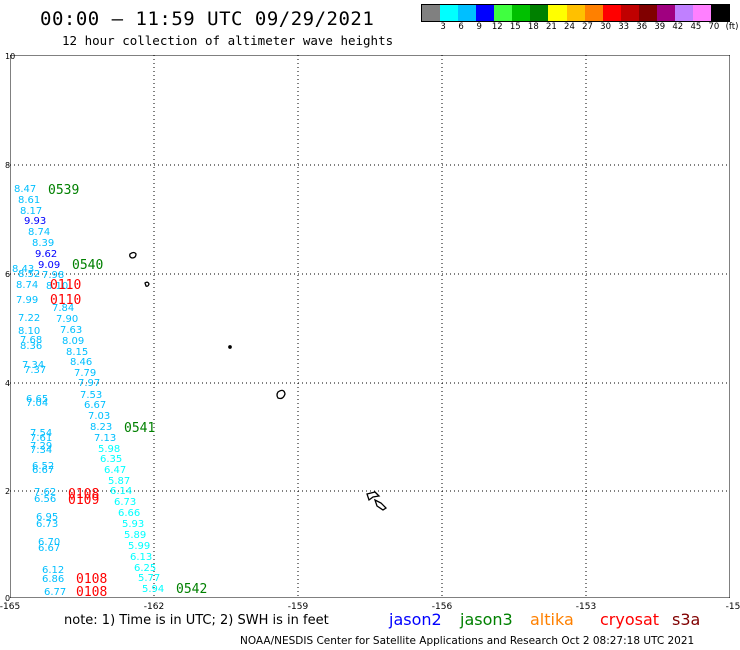 Image resolution: width=740 pixels, height=650 pixels. I want to click on wave-height-value: 6.77, so click(55, 592).